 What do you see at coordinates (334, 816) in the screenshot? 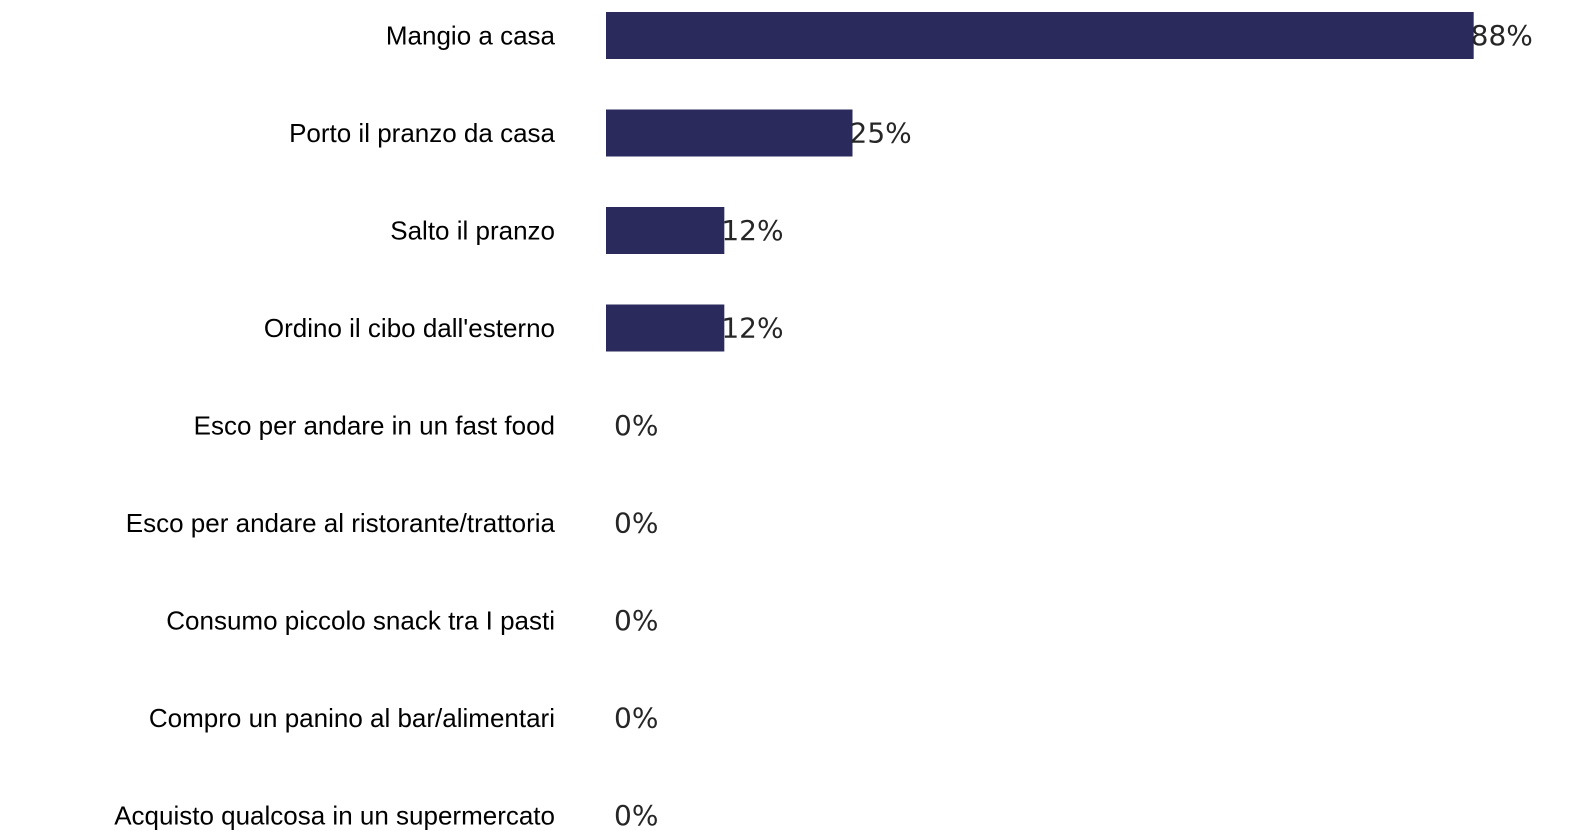
I see `category-label: Acquisto qualcosa in un supermercato` at bounding box center [334, 816].